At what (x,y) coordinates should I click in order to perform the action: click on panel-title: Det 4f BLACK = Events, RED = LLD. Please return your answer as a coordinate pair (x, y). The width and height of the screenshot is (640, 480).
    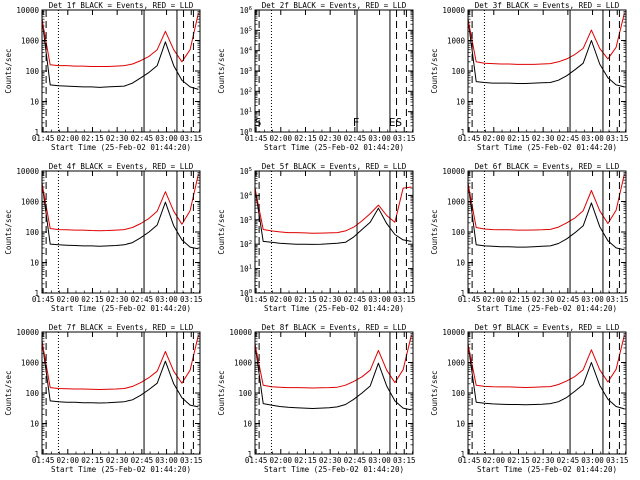
    Looking at the image, I should click on (121, 166).